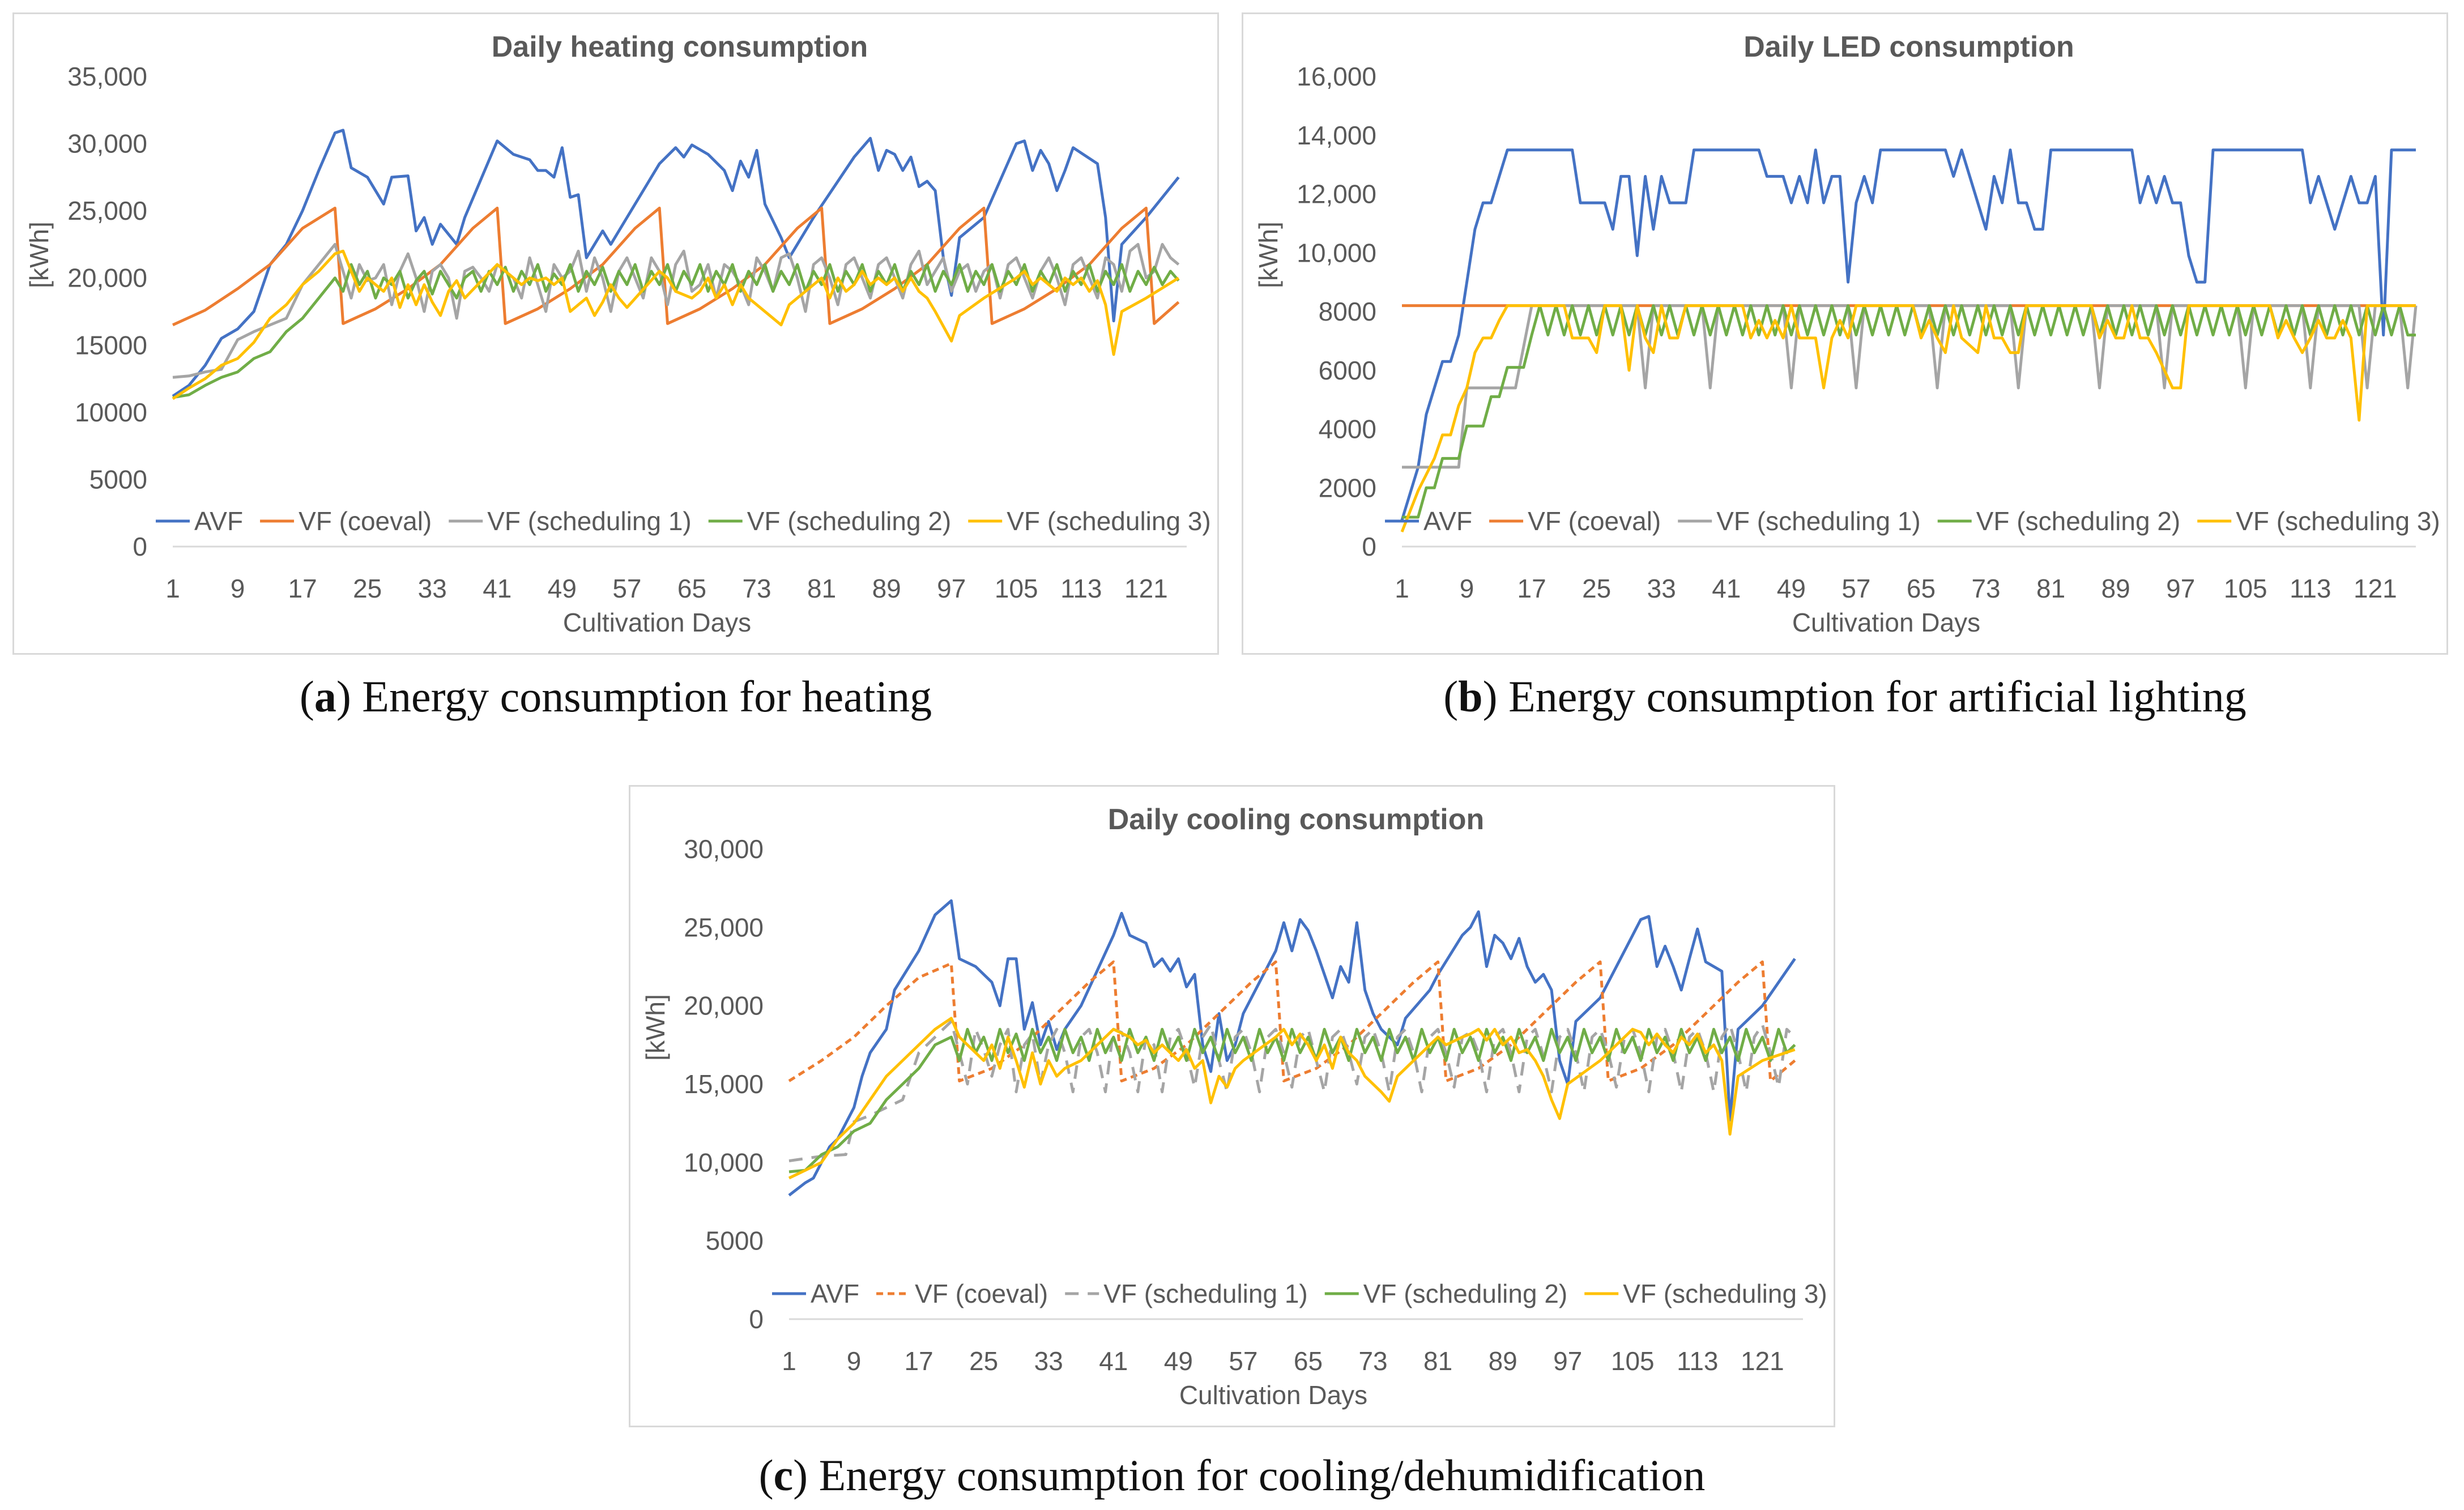 This screenshot has width=2464, height=1510. Describe the element at coordinates (1470, 696) in the screenshot. I see `caption-b-letter: b` at that location.